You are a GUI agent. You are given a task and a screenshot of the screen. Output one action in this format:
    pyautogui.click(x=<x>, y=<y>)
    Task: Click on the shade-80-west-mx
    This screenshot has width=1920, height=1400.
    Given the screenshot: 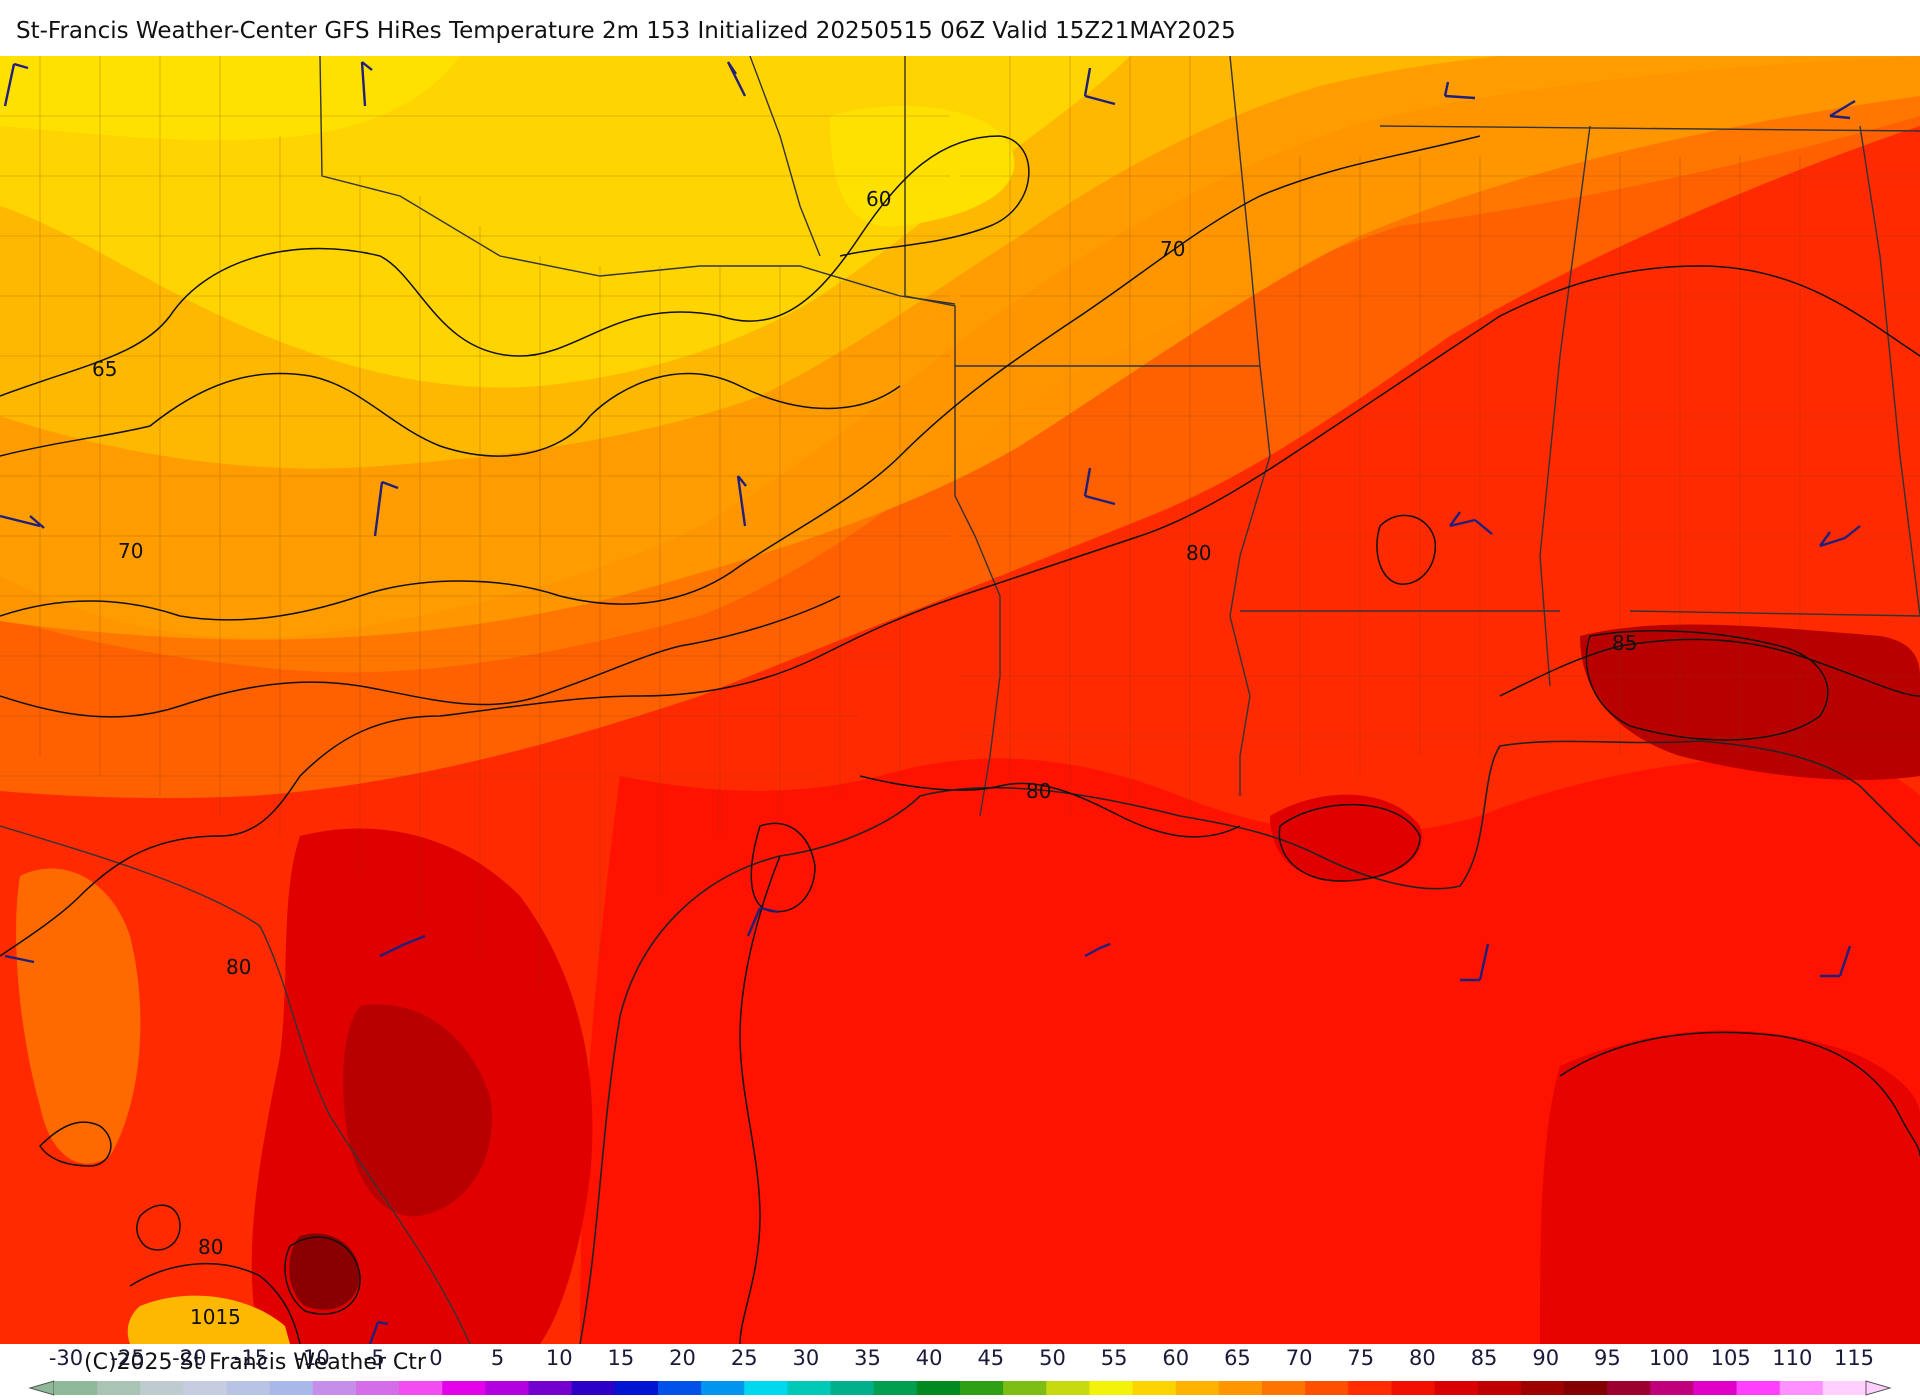 What is the action you would take?
    pyautogui.click(x=78, y=1016)
    